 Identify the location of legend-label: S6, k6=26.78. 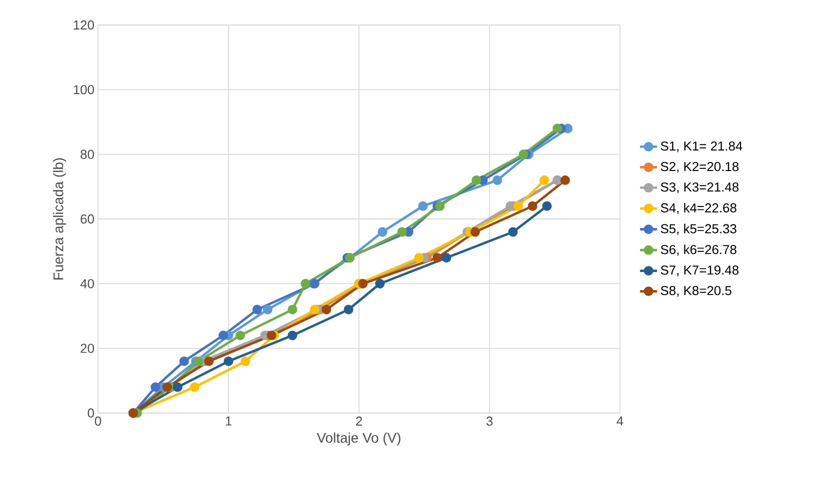
(698, 250).